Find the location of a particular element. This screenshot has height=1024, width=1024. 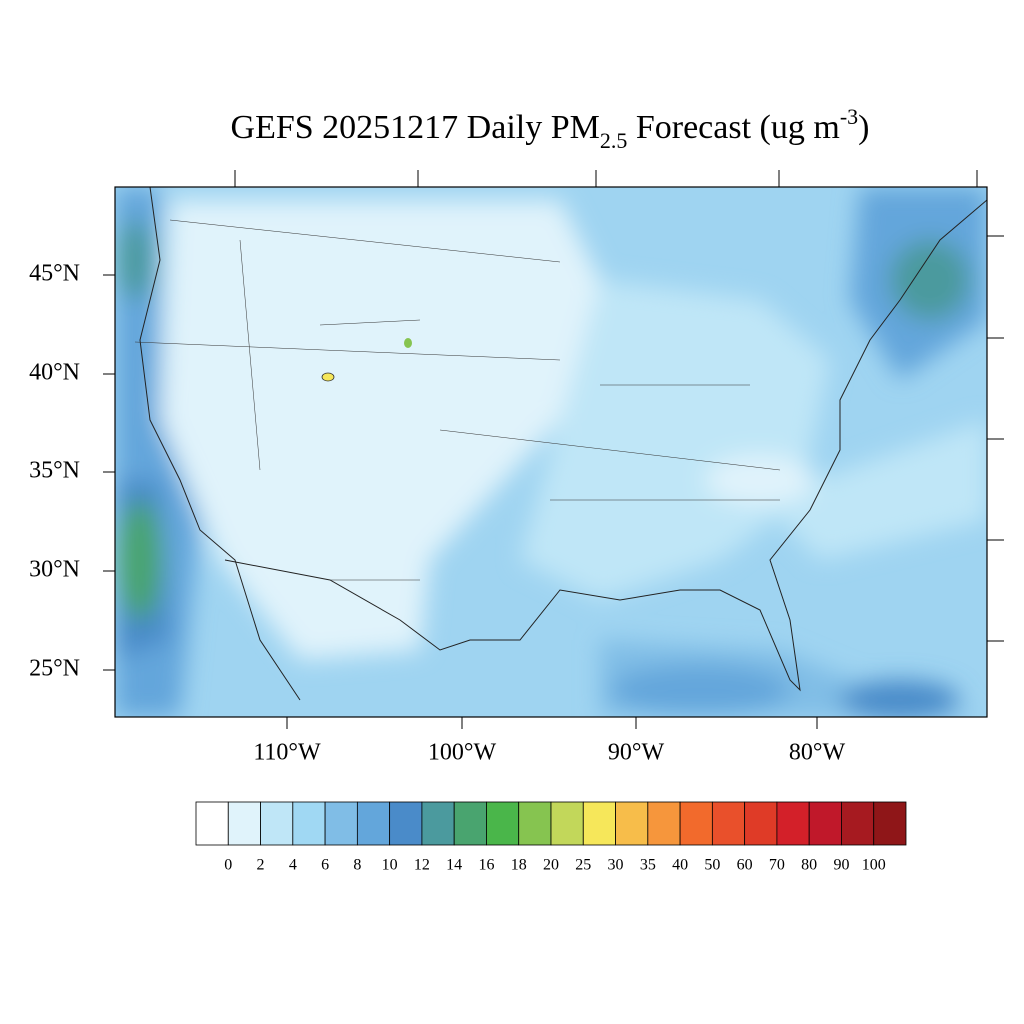

title-text: Forecast (ug m is located at coordinates (733, 127).